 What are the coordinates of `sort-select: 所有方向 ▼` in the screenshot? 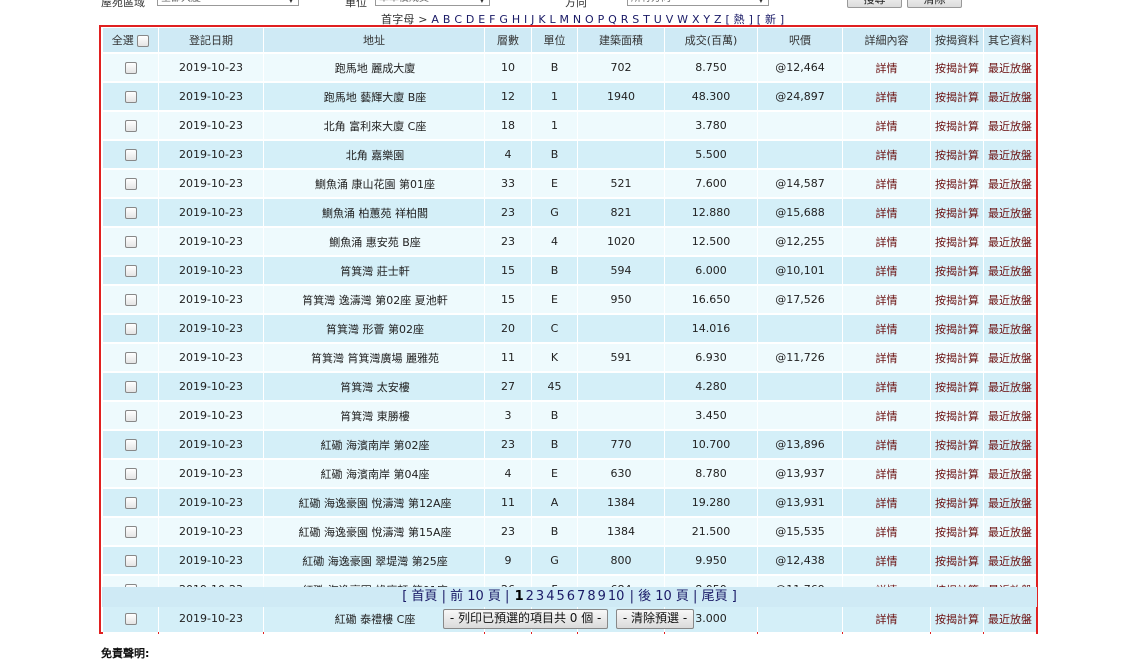 It's located at (698, 3).